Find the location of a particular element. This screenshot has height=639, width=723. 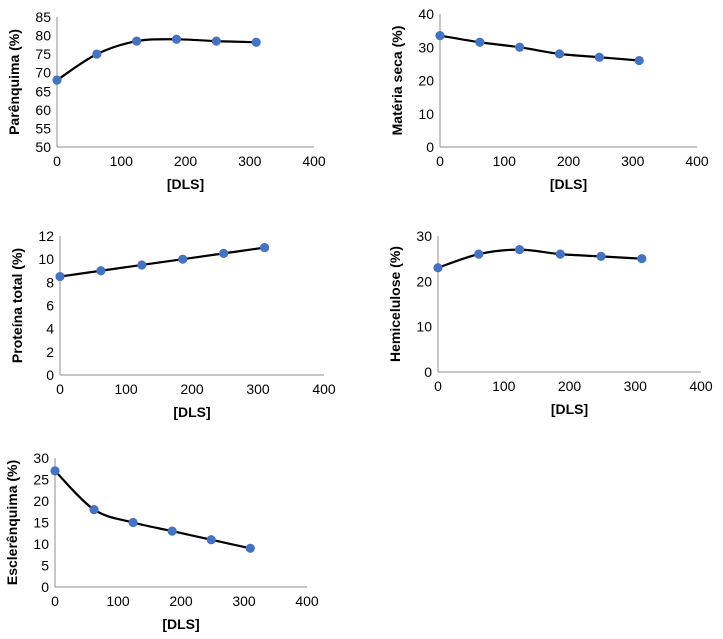

y-tick-label: 8 is located at coordinates (50, 282).